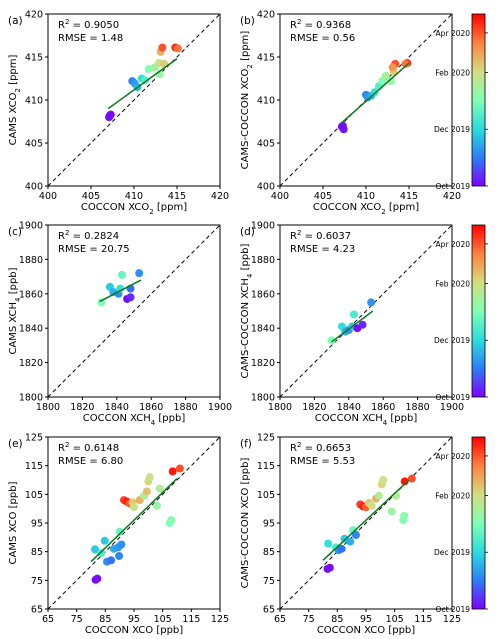 The image size is (500, 639). What do you see at coordinates (15, 232) in the screenshot?
I see `panel-label: (c)` at bounding box center [15, 232].